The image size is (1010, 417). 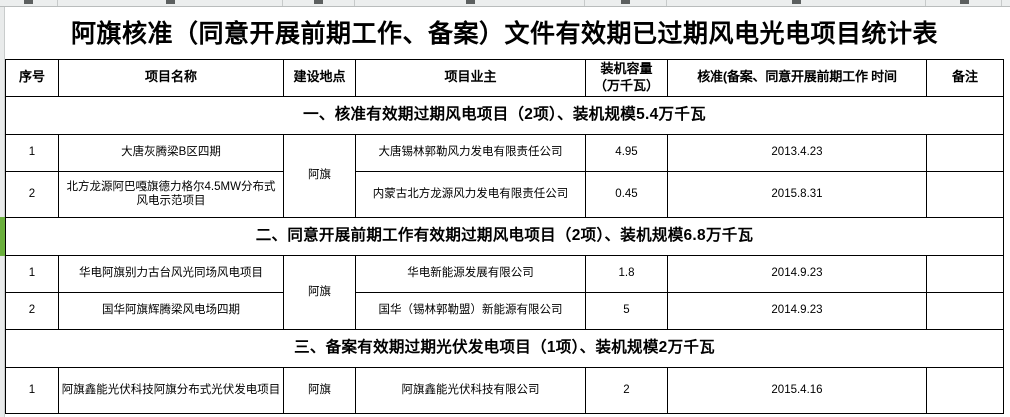 I want to click on cell-owner: 大唐锡林郭勒风力发电有限责任公司, so click(x=470, y=152).